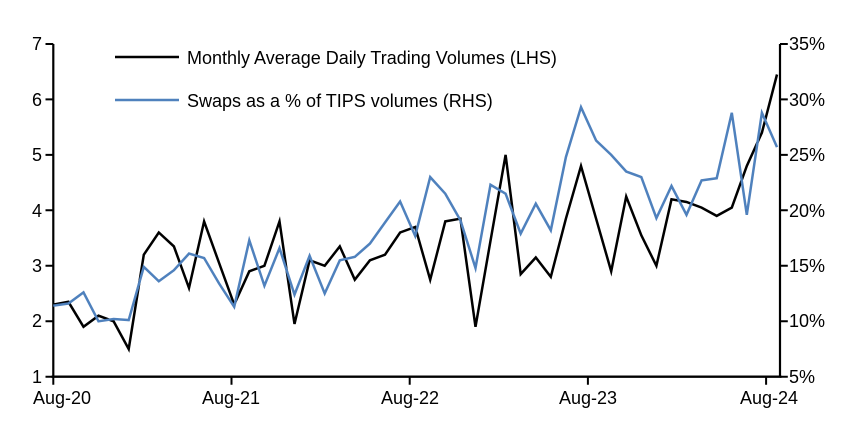 The image size is (852, 437). I want to click on x-tick-label: Aug-24, so click(769, 398).